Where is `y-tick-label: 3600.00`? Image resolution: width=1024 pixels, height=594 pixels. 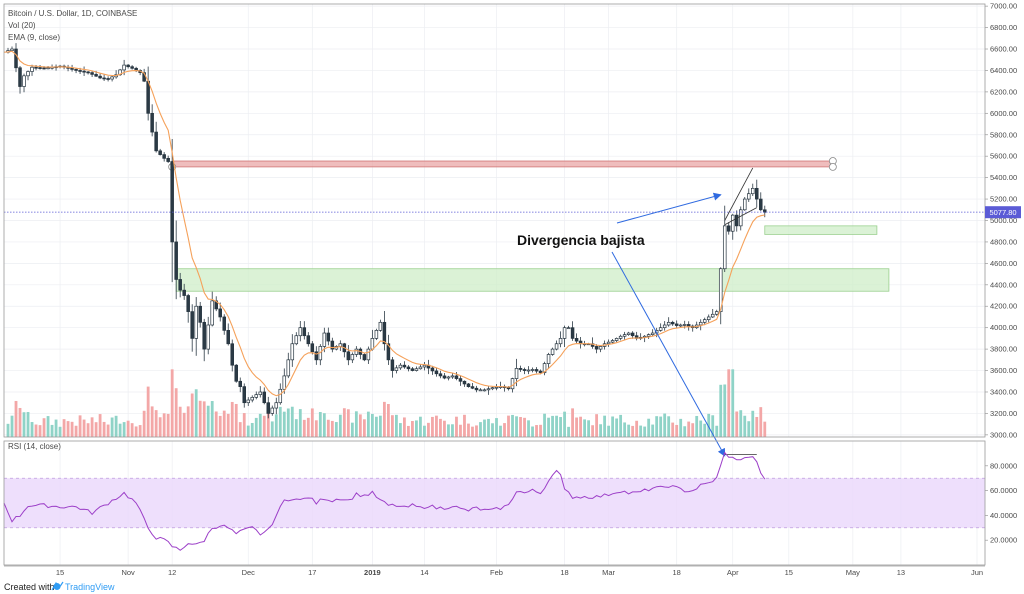 y-tick-label: 3600.00 is located at coordinates (1003, 370).